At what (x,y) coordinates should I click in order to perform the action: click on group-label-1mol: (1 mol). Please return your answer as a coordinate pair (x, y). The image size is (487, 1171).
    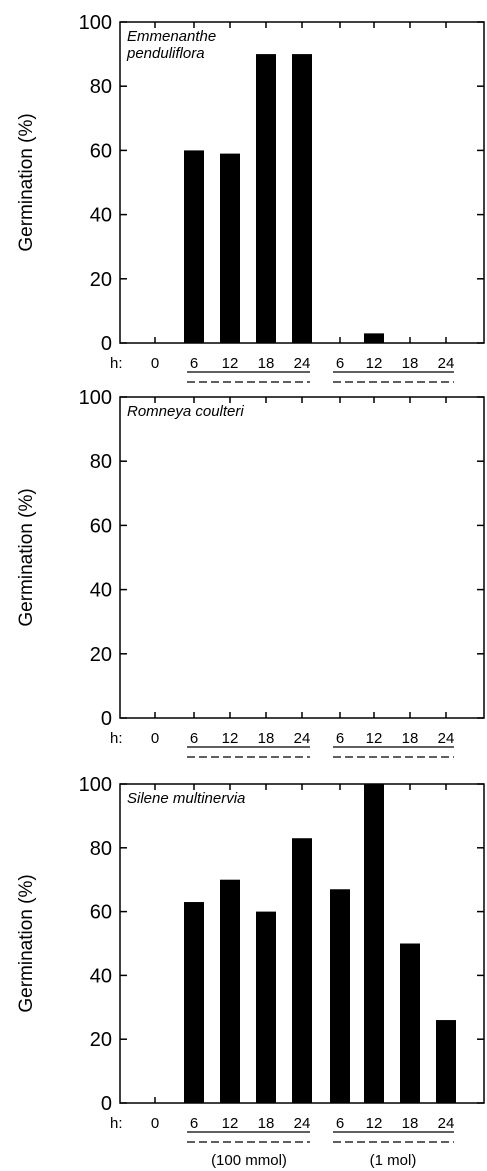
    Looking at the image, I should click on (393, 1160).